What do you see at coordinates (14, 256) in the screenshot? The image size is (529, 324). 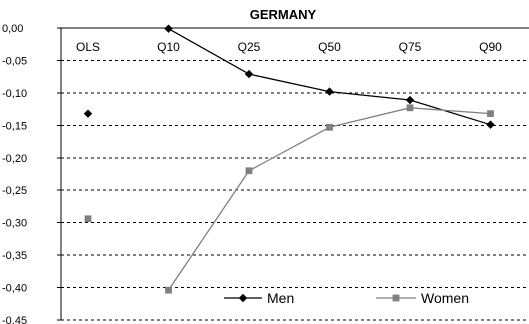 I see `y-tick-label: -0,35` at bounding box center [14, 256].